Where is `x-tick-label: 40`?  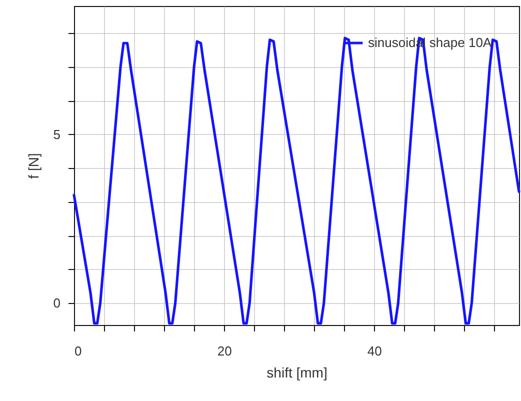
x-tick-label: 40 is located at coordinates (374, 351).